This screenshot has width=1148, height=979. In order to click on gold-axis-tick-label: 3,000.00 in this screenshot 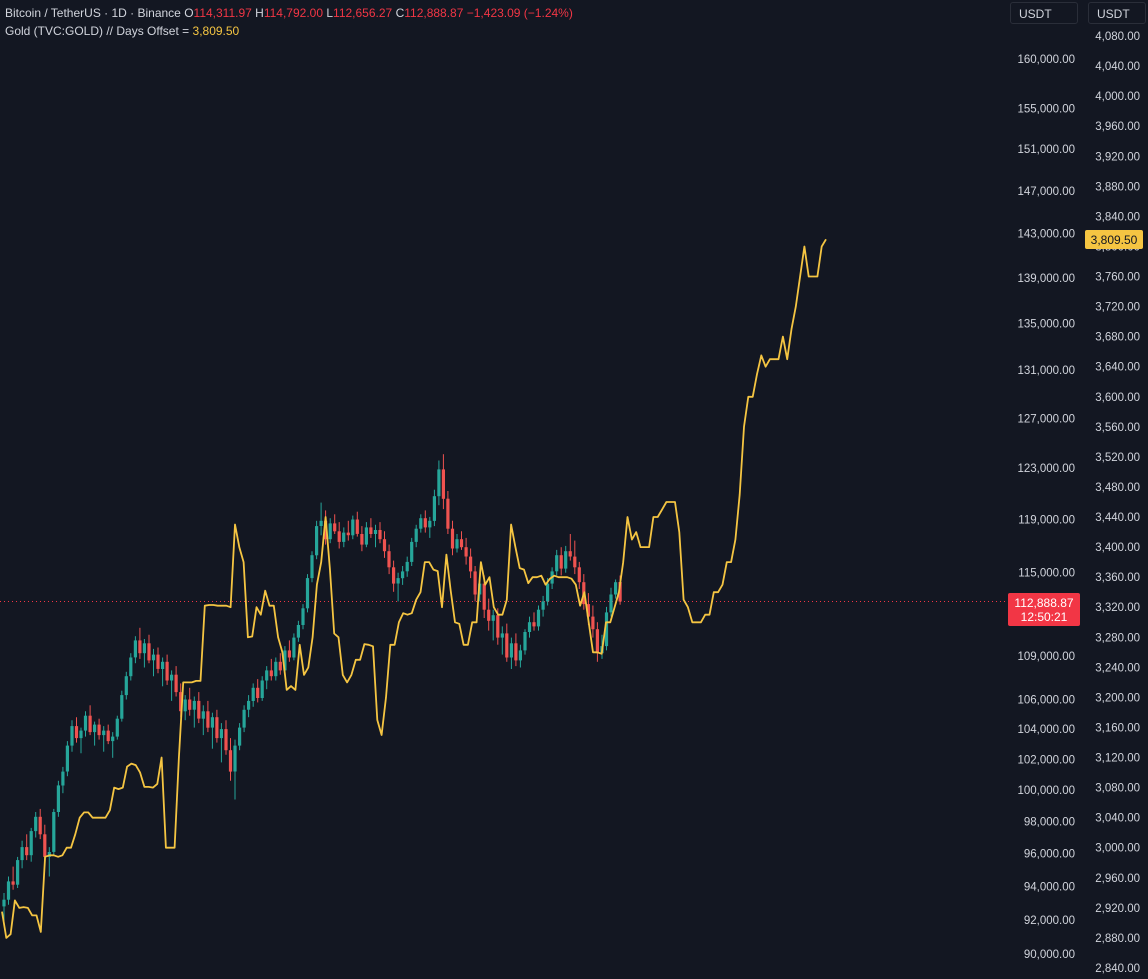, I will do `click(1117, 849)`.